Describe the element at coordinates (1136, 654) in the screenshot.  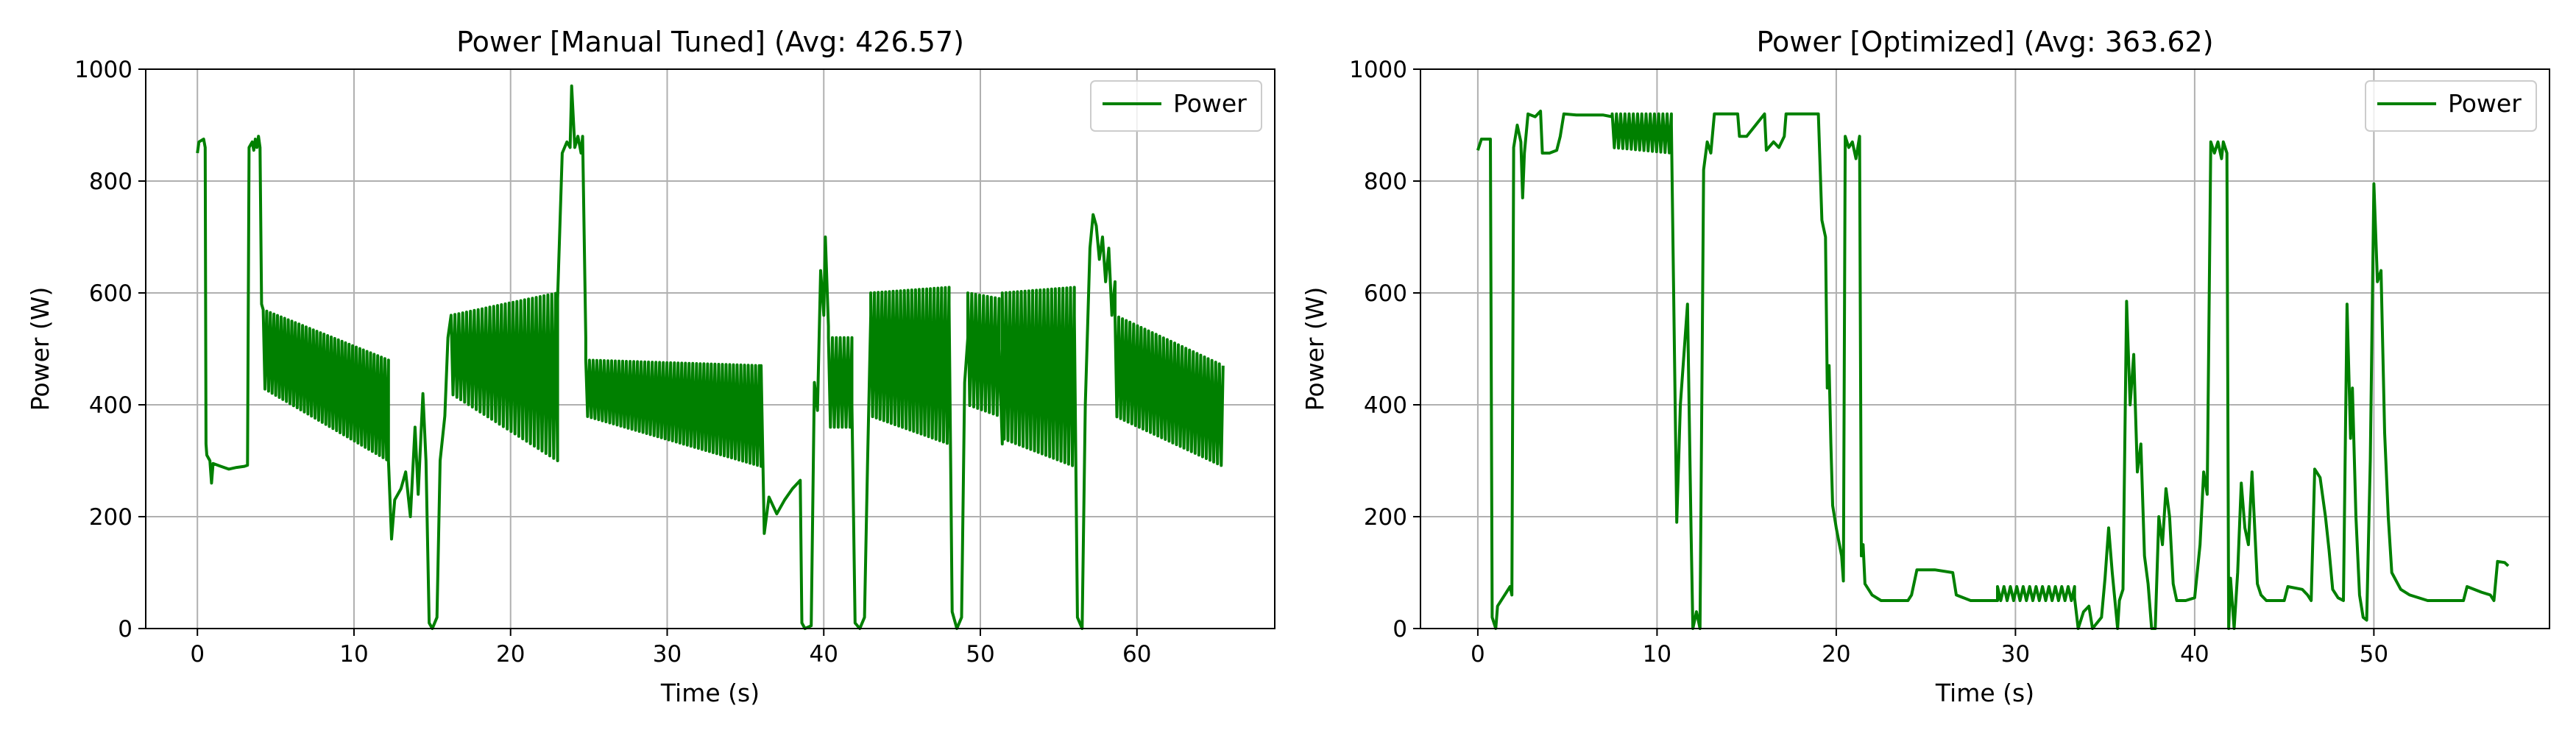
I see `x-tick-label: 60` at that location.